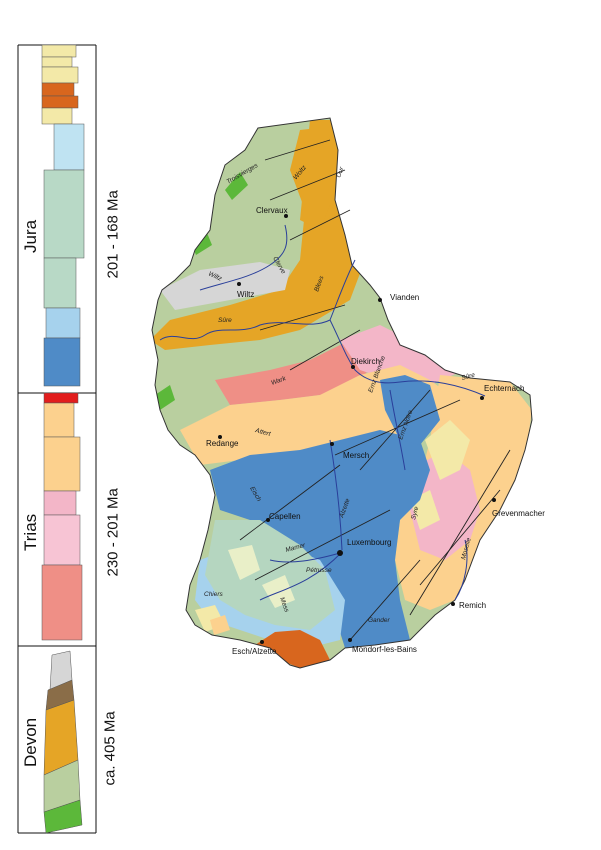 The width and height of the screenshot is (601, 850). What do you see at coordinates (356, 455) in the screenshot?
I see `svg-text: Mersch` at bounding box center [356, 455].